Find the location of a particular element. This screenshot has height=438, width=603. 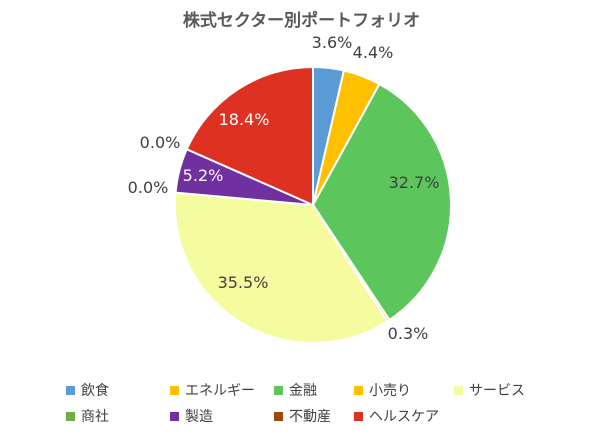

legend-item: サービス is located at coordinates (506, 390).